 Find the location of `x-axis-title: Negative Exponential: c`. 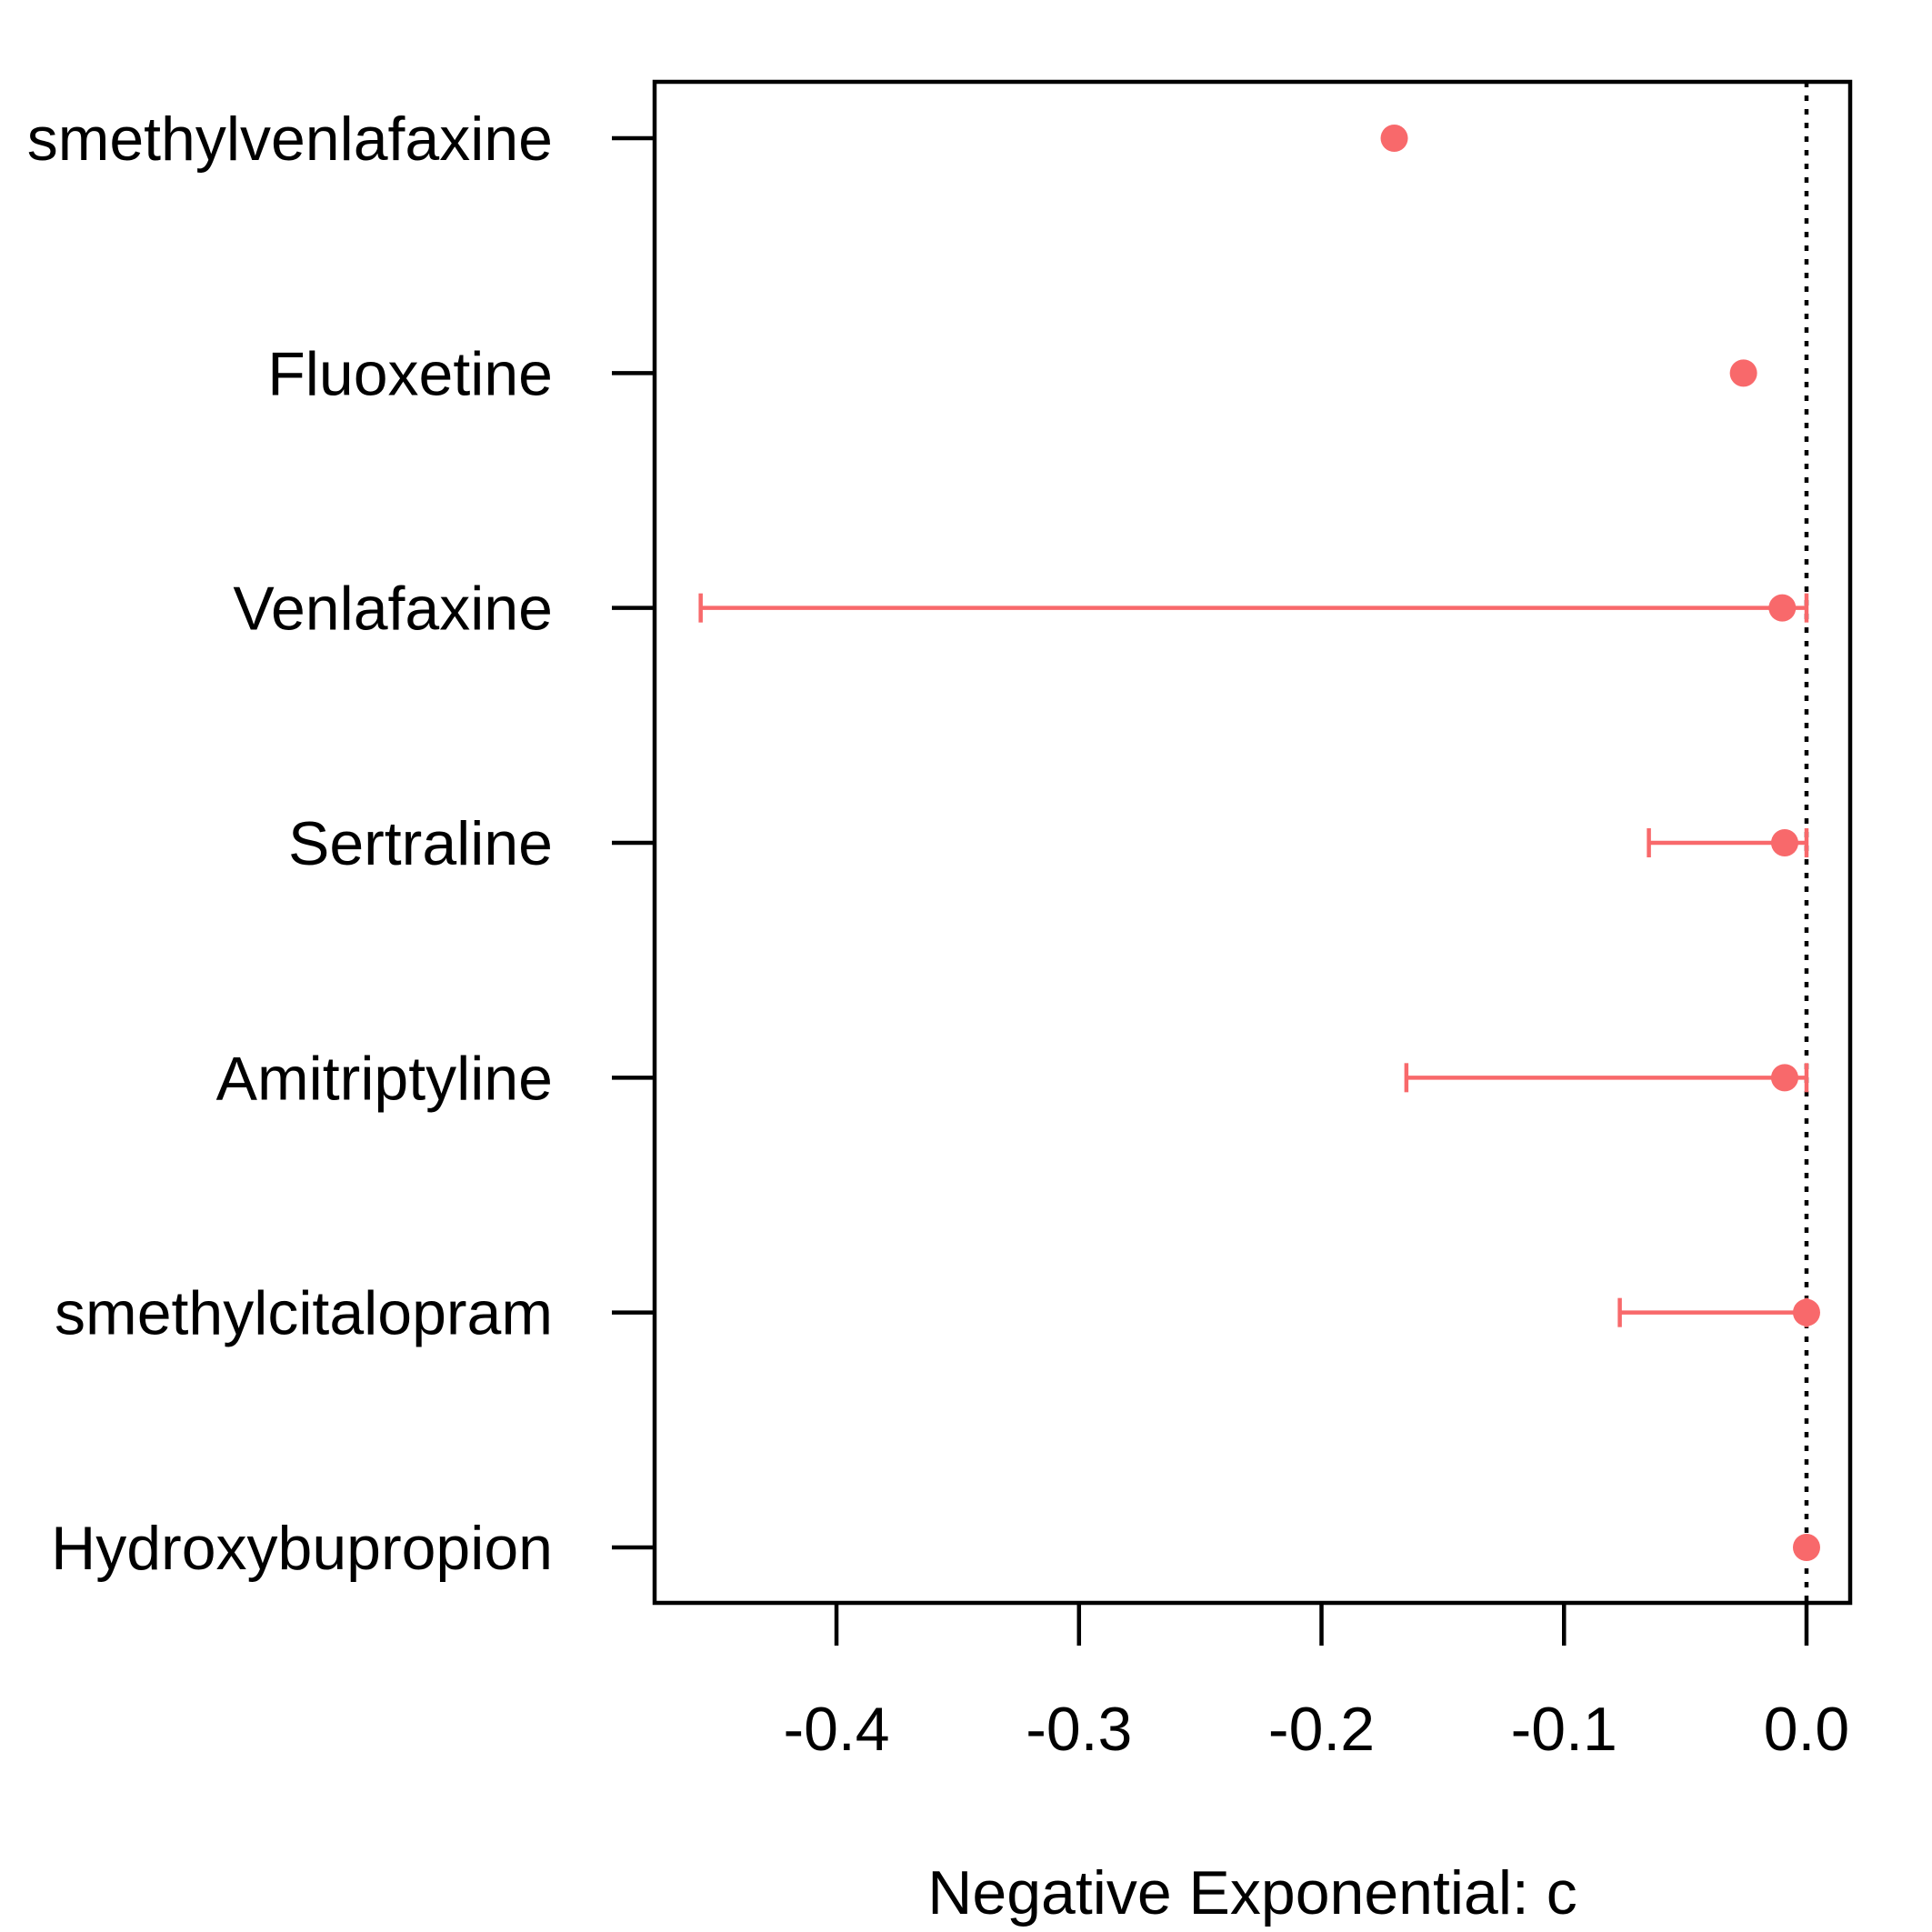

x-axis-title: Negative Exponential: c is located at coordinates (1252, 1893).